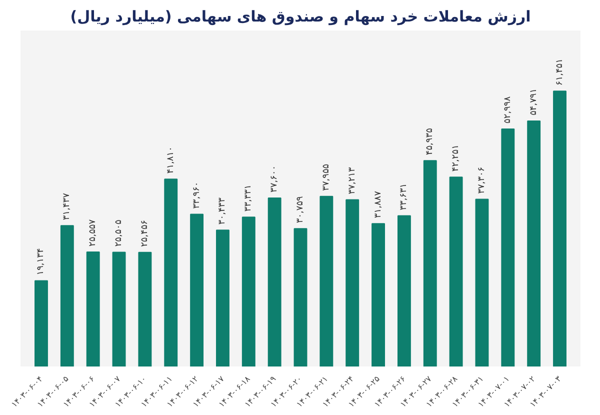  What do you see at coordinates (559, 72) in the screenshot?
I see `data-label: ۶۱,۴۵۱` at bounding box center [559, 72].